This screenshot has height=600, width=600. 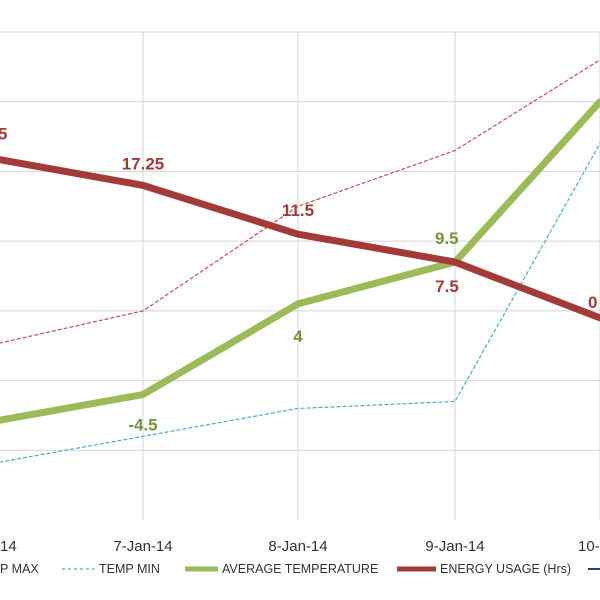 What do you see at coordinates (592, 302) in the screenshot?
I see `energy-usage-data-label: 0` at bounding box center [592, 302].